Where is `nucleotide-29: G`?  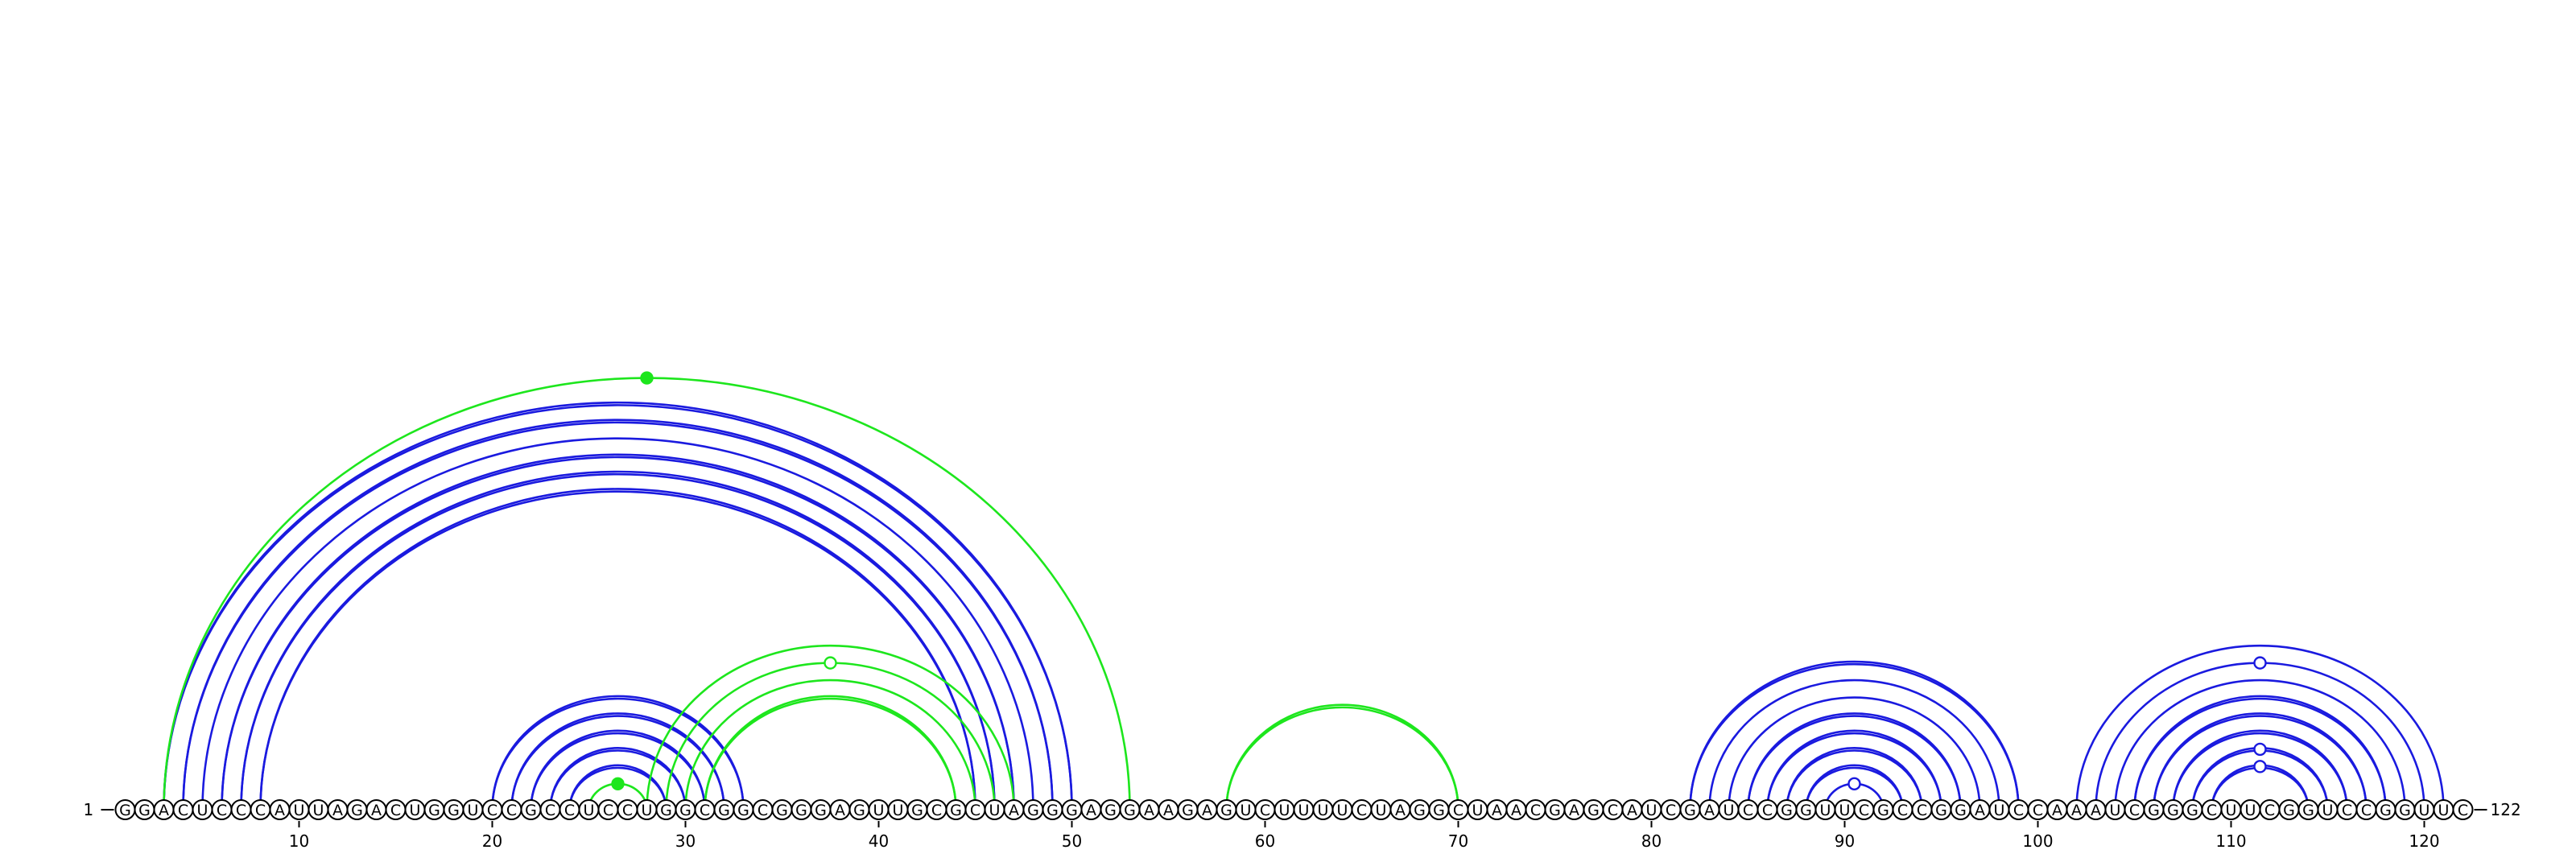 nucleotide-29: G is located at coordinates (666, 809).